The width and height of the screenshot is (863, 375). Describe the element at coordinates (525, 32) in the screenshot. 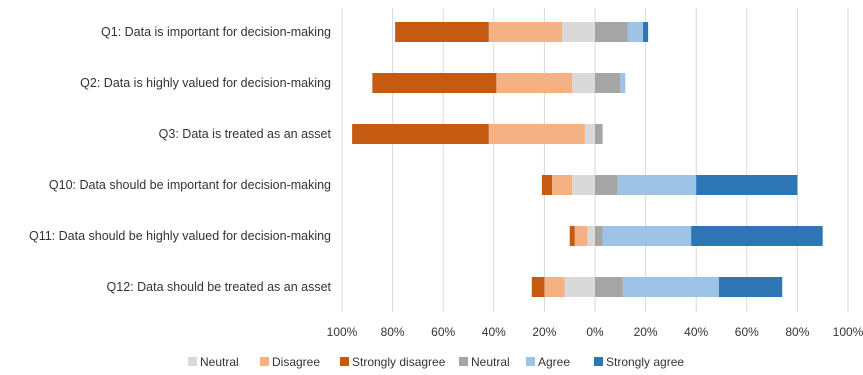

I see `bar-q1-disagree-negative` at that location.